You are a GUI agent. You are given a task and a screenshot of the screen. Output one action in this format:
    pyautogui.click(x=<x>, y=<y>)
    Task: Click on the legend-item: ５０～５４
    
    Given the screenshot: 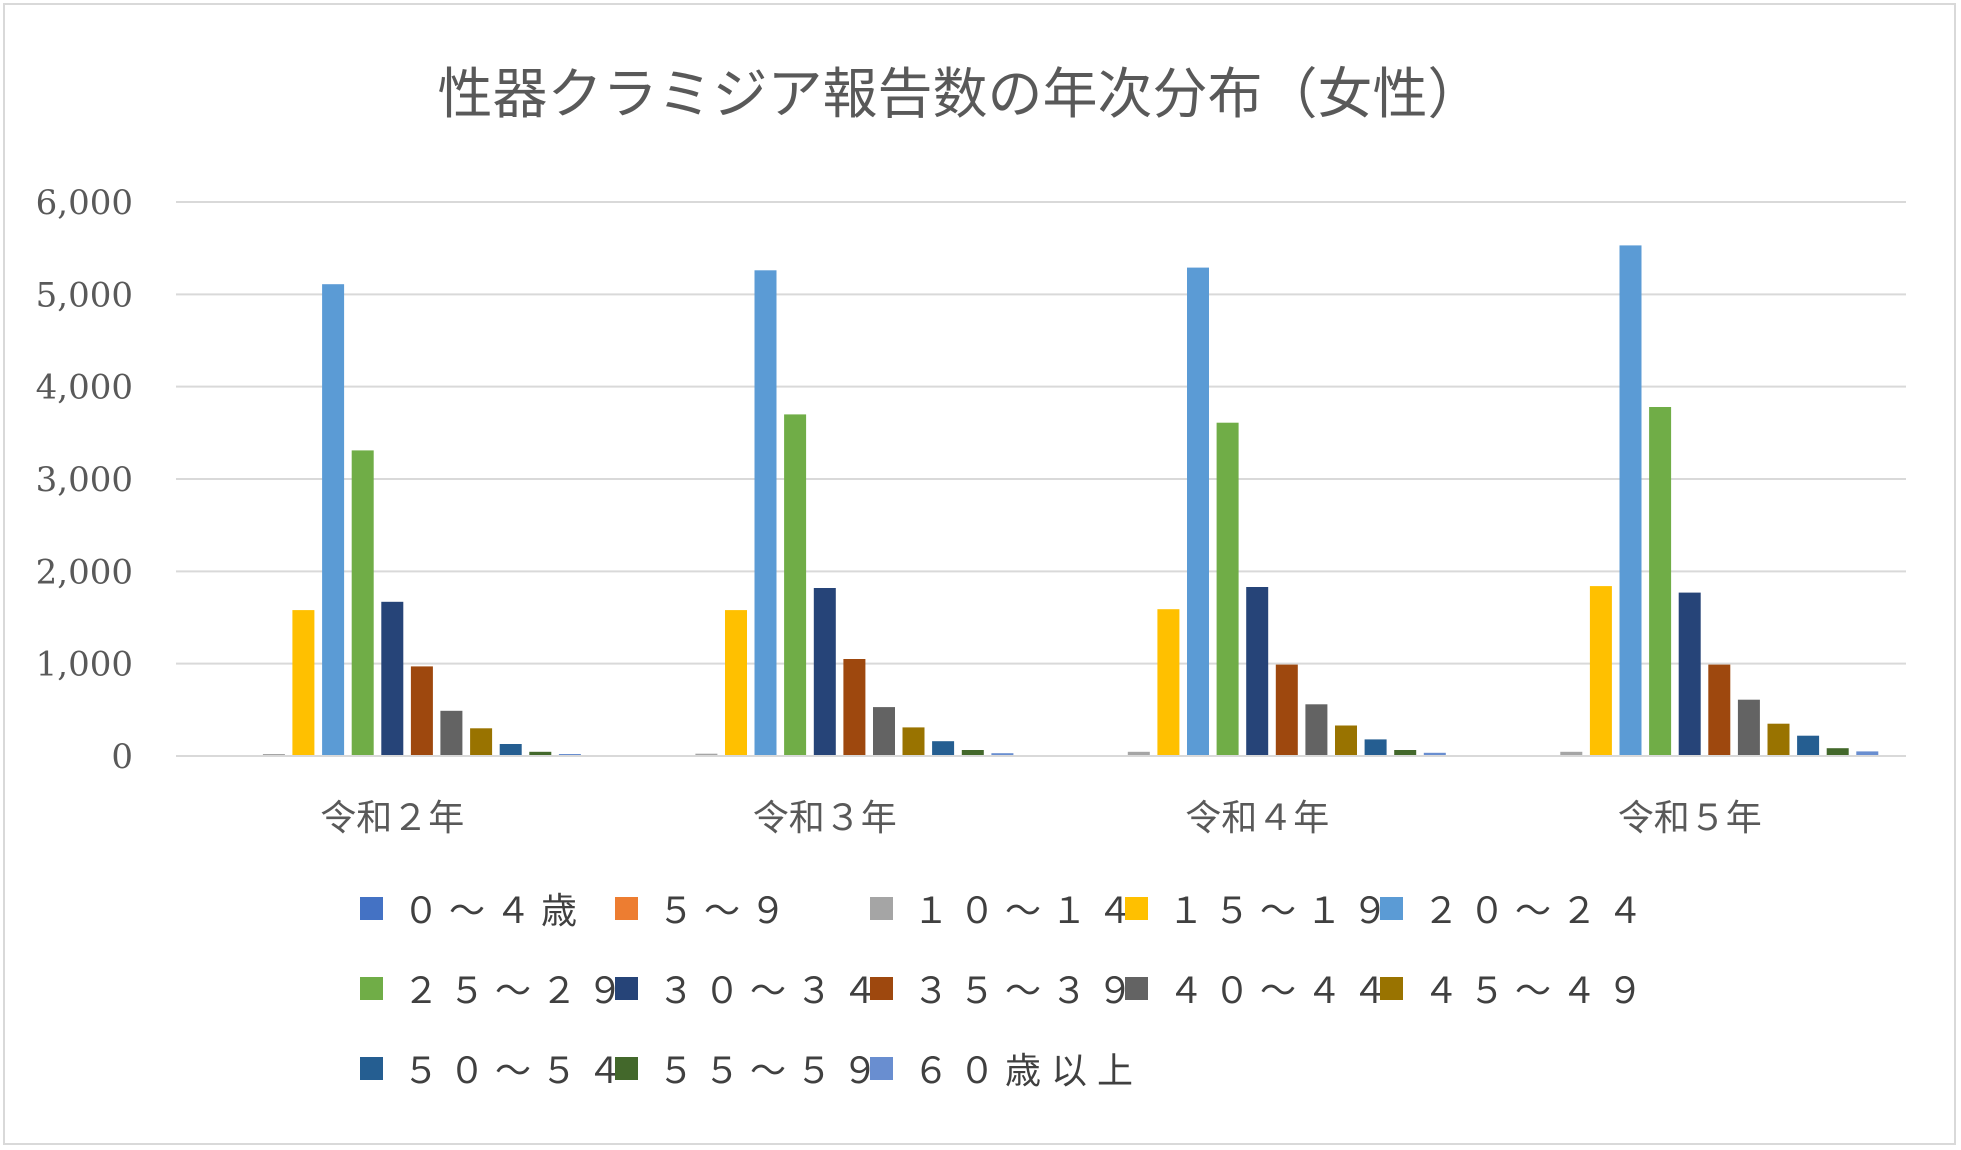 What is the action you would take?
    pyautogui.click(x=496, y=1070)
    